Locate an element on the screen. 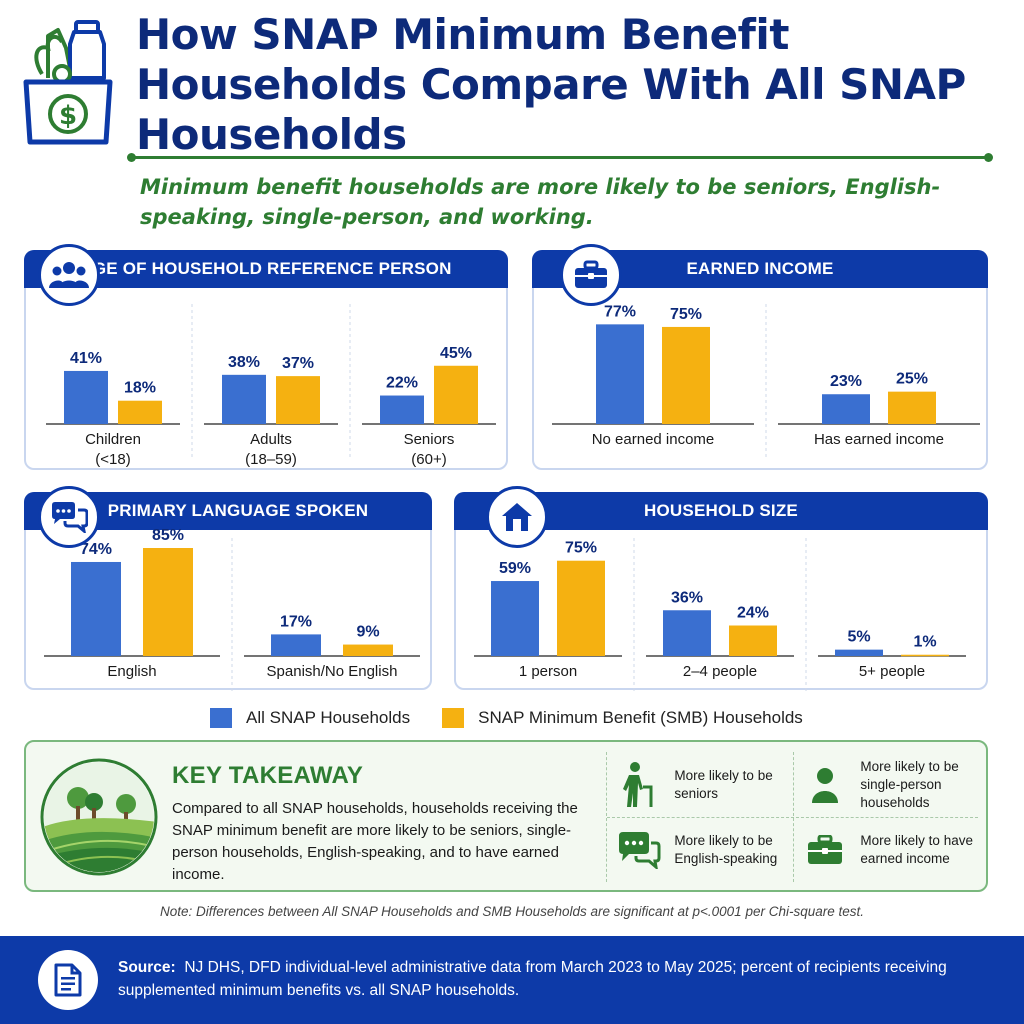 This screenshot has width=1024, height=1024. category-label: Adults is located at coordinates (271, 439).